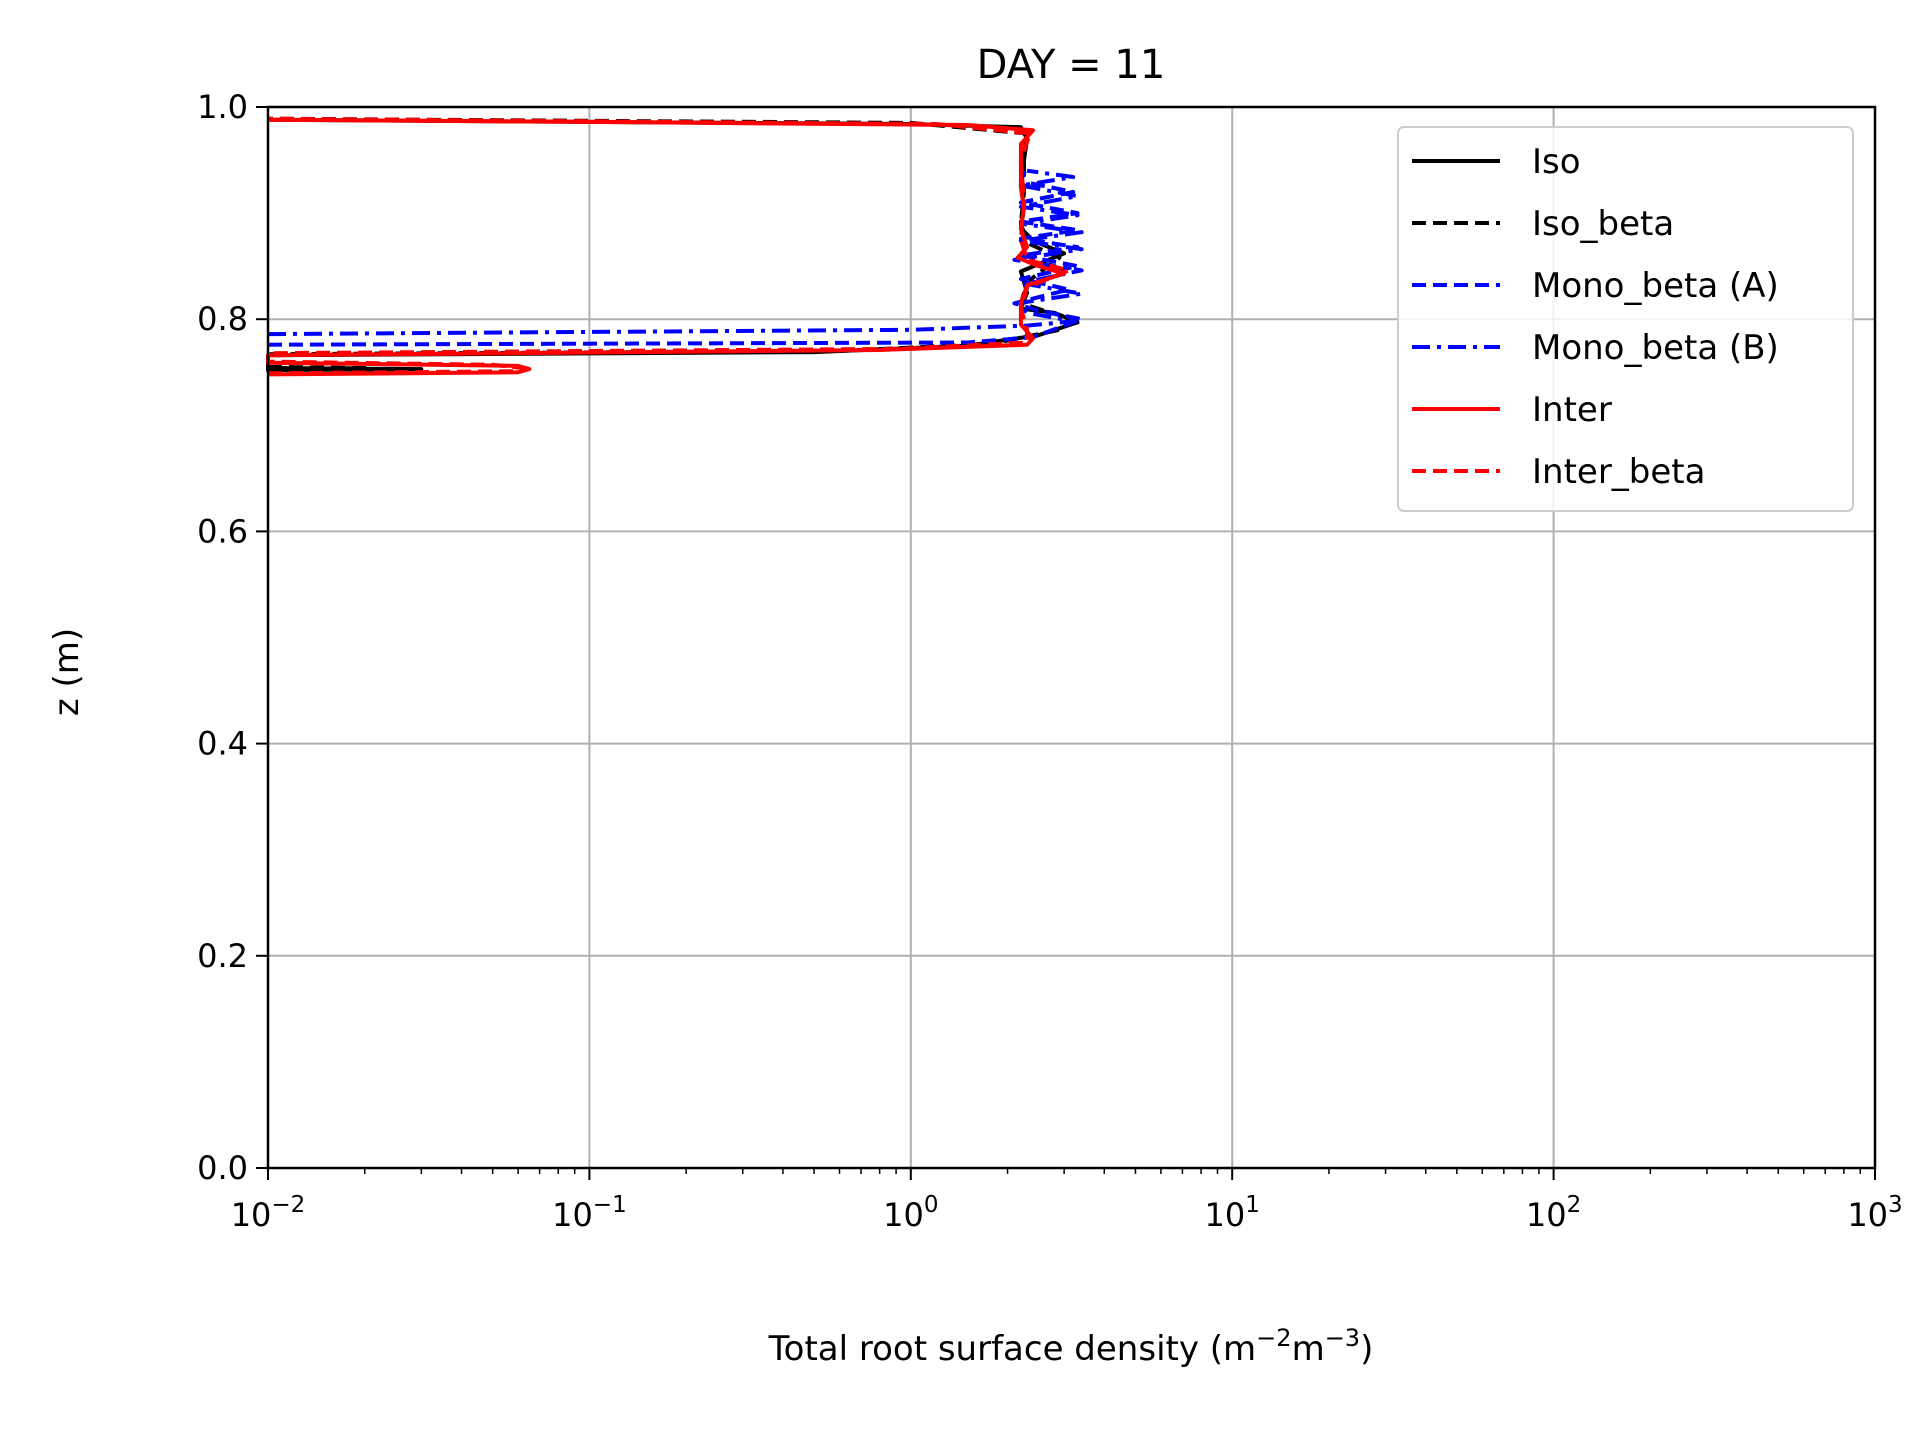 This screenshot has height=1445, width=1920. I want to click on x-tick-label: 10⁻¹, so click(589, 1213).